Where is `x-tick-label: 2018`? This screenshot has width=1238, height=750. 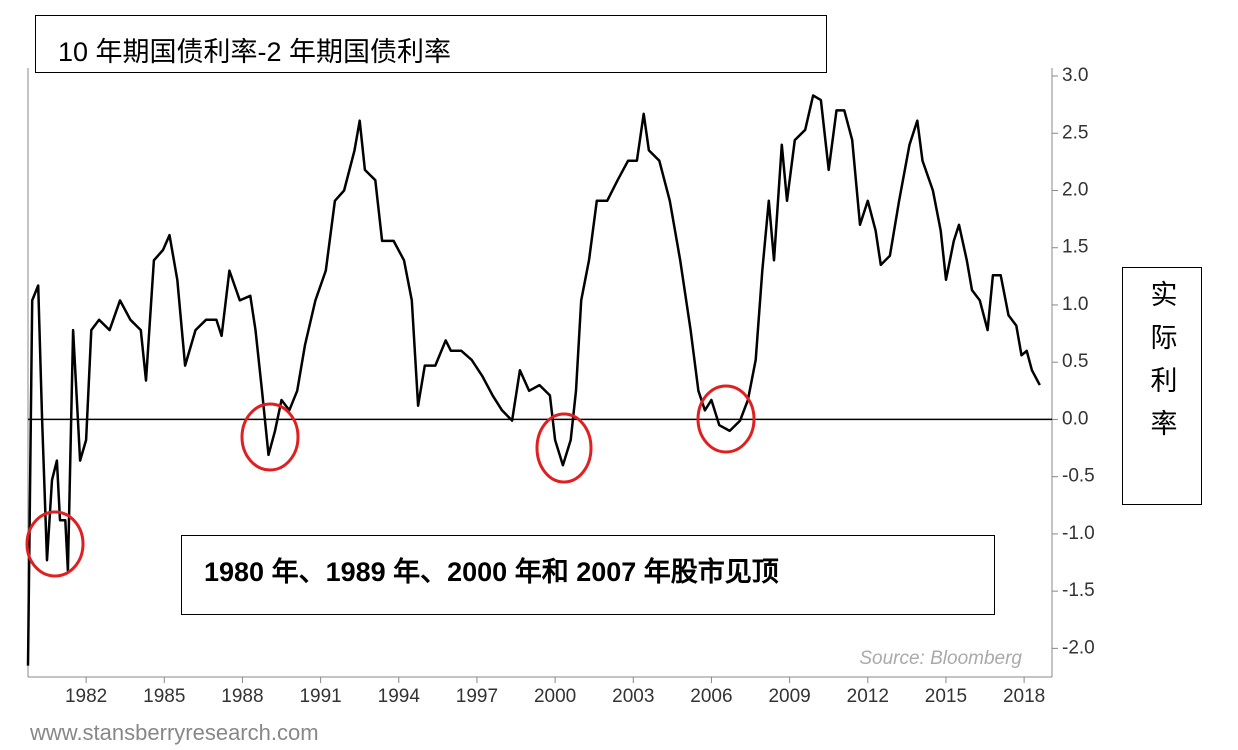 x-tick-label: 2018 is located at coordinates (1024, 696).